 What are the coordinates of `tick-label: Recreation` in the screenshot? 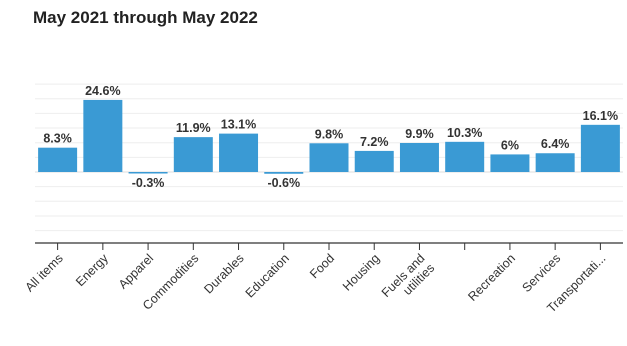 It's located at (491, 277).